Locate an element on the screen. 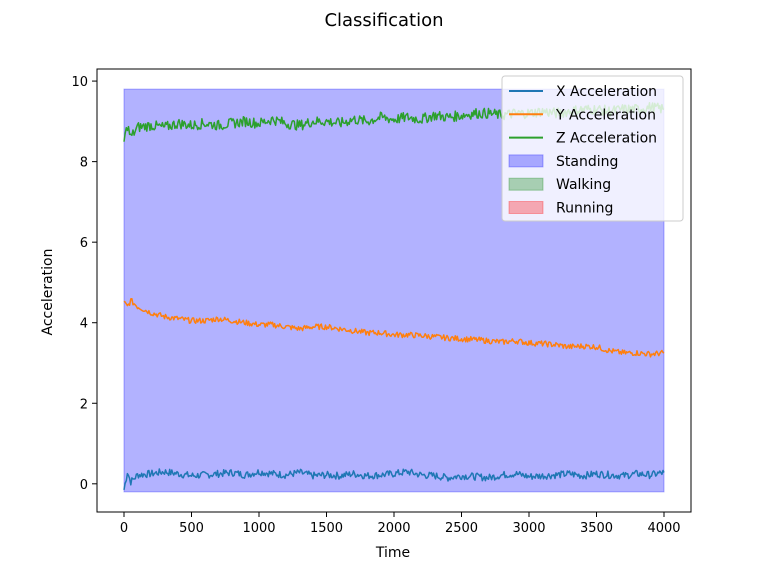 The height and width of the screenshot is (576, 768). x-tick-label: 500 is located at coordinates (191, 528).